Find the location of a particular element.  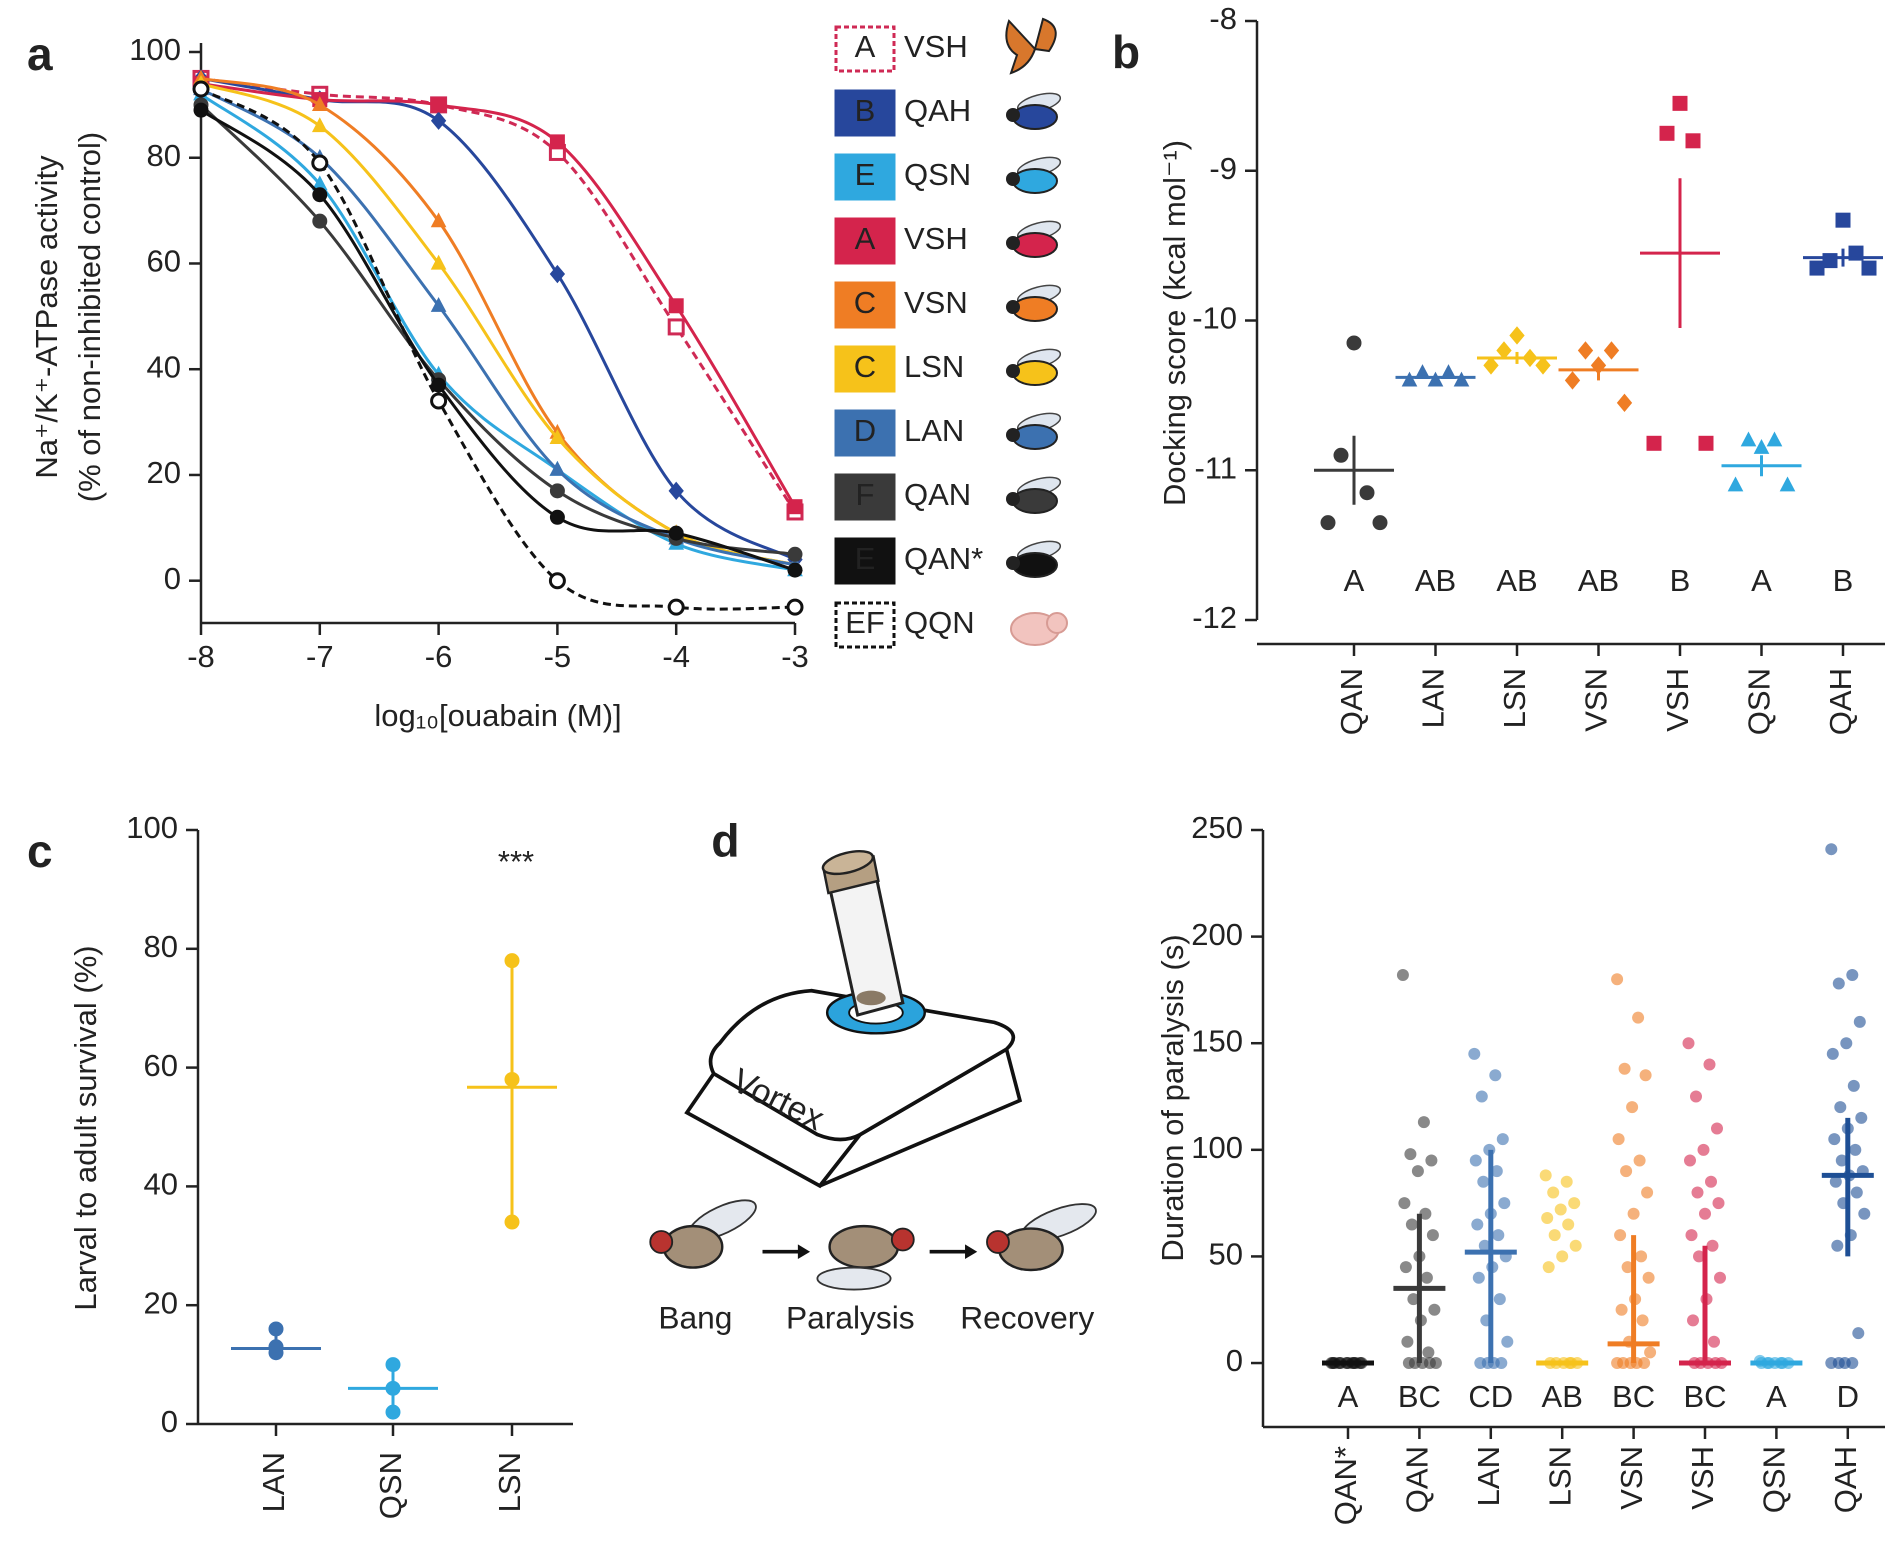

vortex-diagram: d Vortex Bang Paralysis Re is located at coordinates (873, 1074).